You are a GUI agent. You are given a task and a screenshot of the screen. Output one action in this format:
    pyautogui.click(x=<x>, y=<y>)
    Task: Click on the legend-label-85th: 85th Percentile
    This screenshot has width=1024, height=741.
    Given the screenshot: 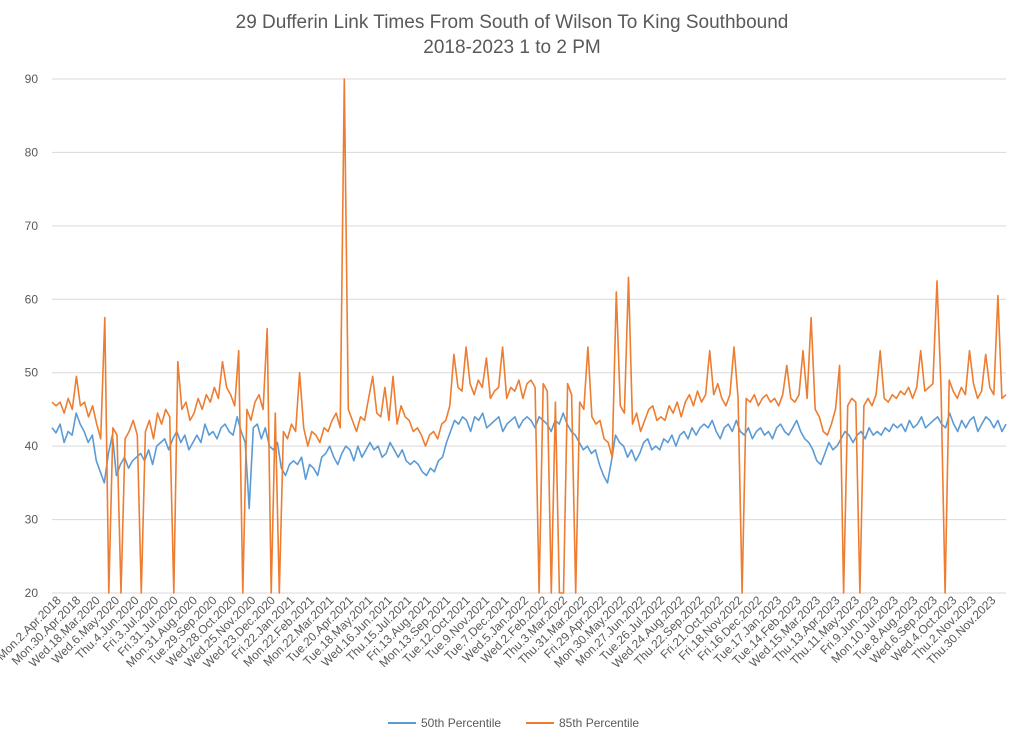 What is the action you would take?
    pyautogui.click(x=599, y=723)
    